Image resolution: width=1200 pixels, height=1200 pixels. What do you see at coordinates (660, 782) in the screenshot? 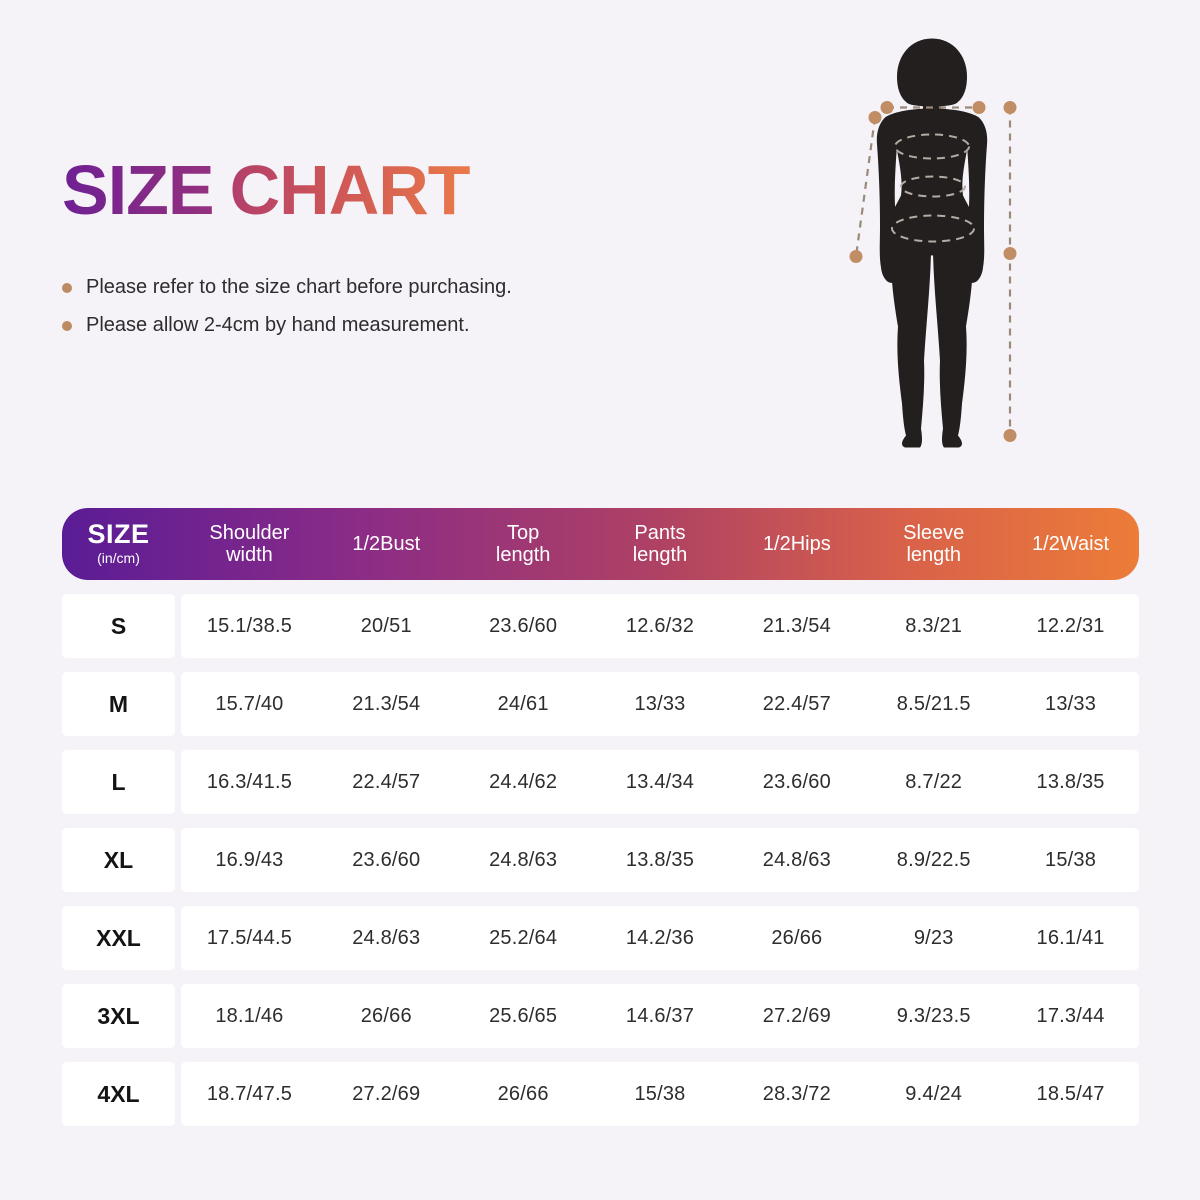
I see `measurement-cell: 13.4/34` at bounding box center [660, 782].